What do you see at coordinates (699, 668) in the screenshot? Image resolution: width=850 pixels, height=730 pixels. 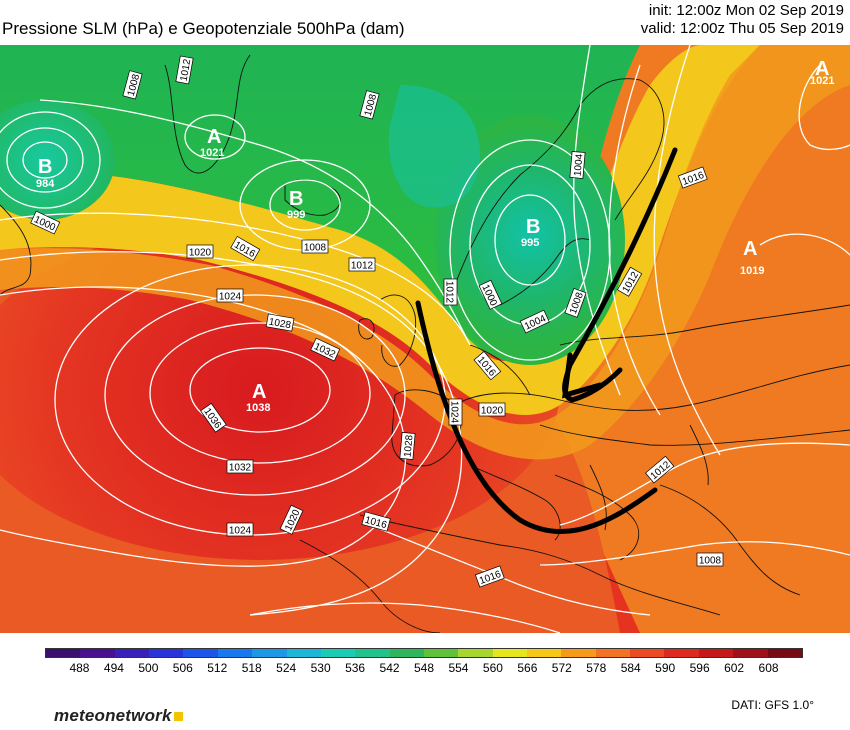 I see `colorbar-tick-label: 596` at bounding box center [699, 668].